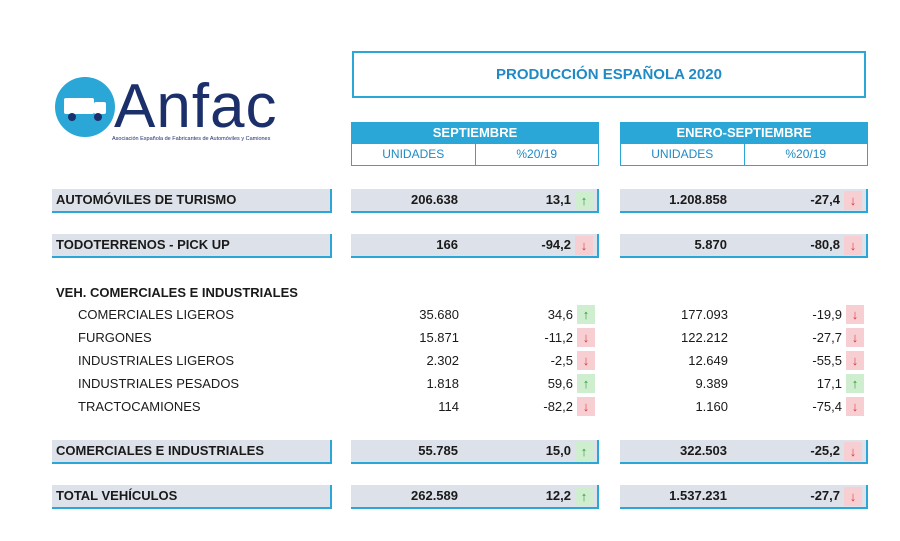 This screenshot has width=900, height=541. What do you see at coordinates (558, 337) in the screenshot?
I see `pct-value: -11,2` at bounding box center [558, 337].